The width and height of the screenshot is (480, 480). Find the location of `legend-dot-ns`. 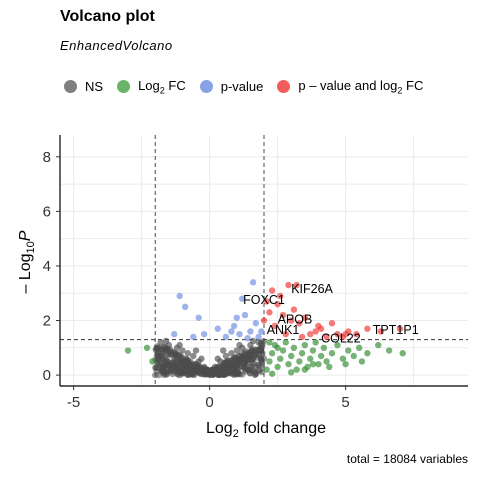

legend-dot-ns is located at coordinates (70, 87).